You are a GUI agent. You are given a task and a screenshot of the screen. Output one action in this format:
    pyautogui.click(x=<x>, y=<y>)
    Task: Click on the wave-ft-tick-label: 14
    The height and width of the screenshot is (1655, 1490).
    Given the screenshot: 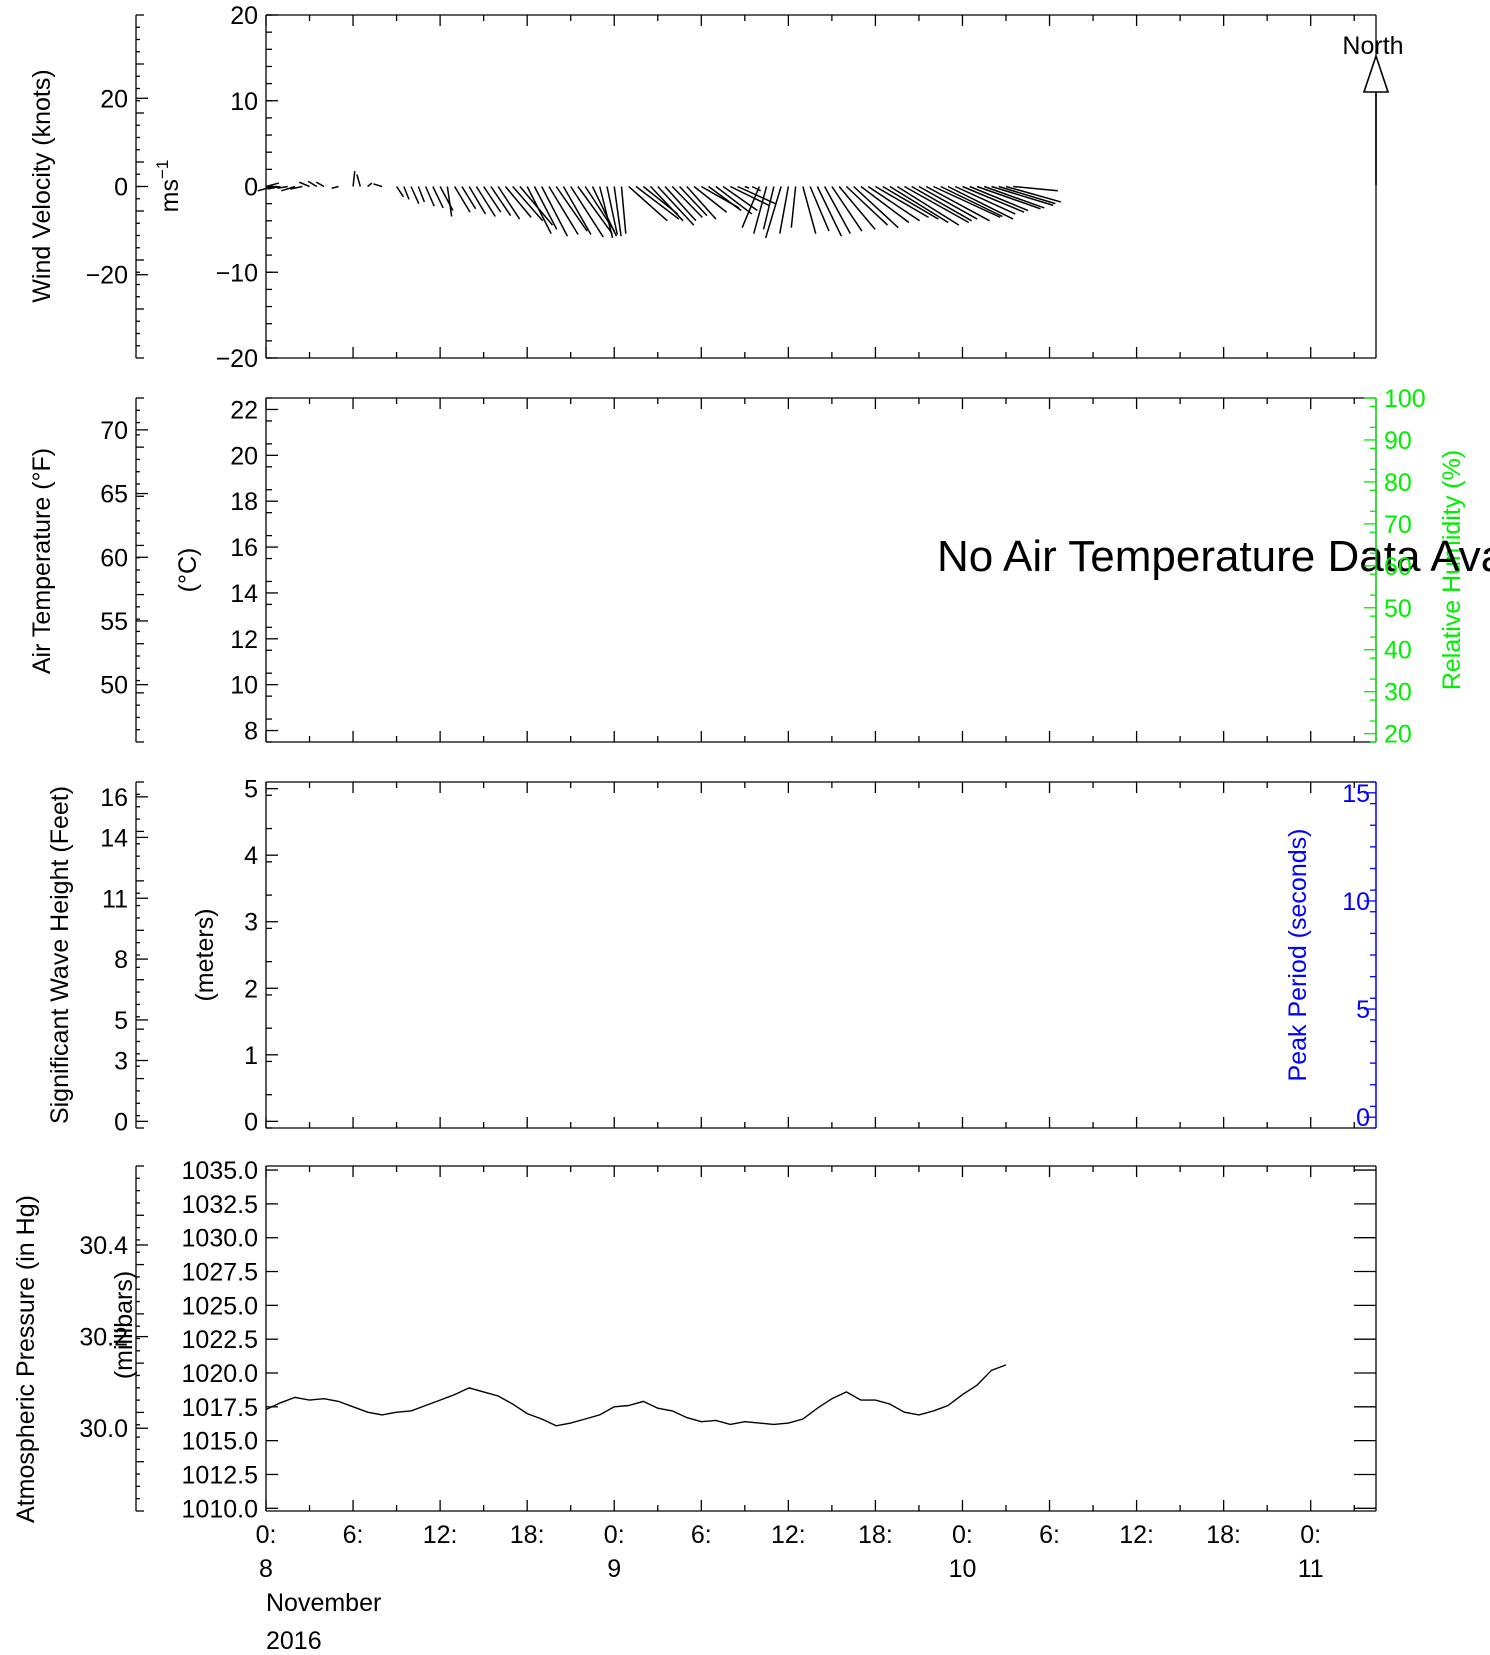 What is the action you would take?
    pyautogui.click(x=114, y=838)
    